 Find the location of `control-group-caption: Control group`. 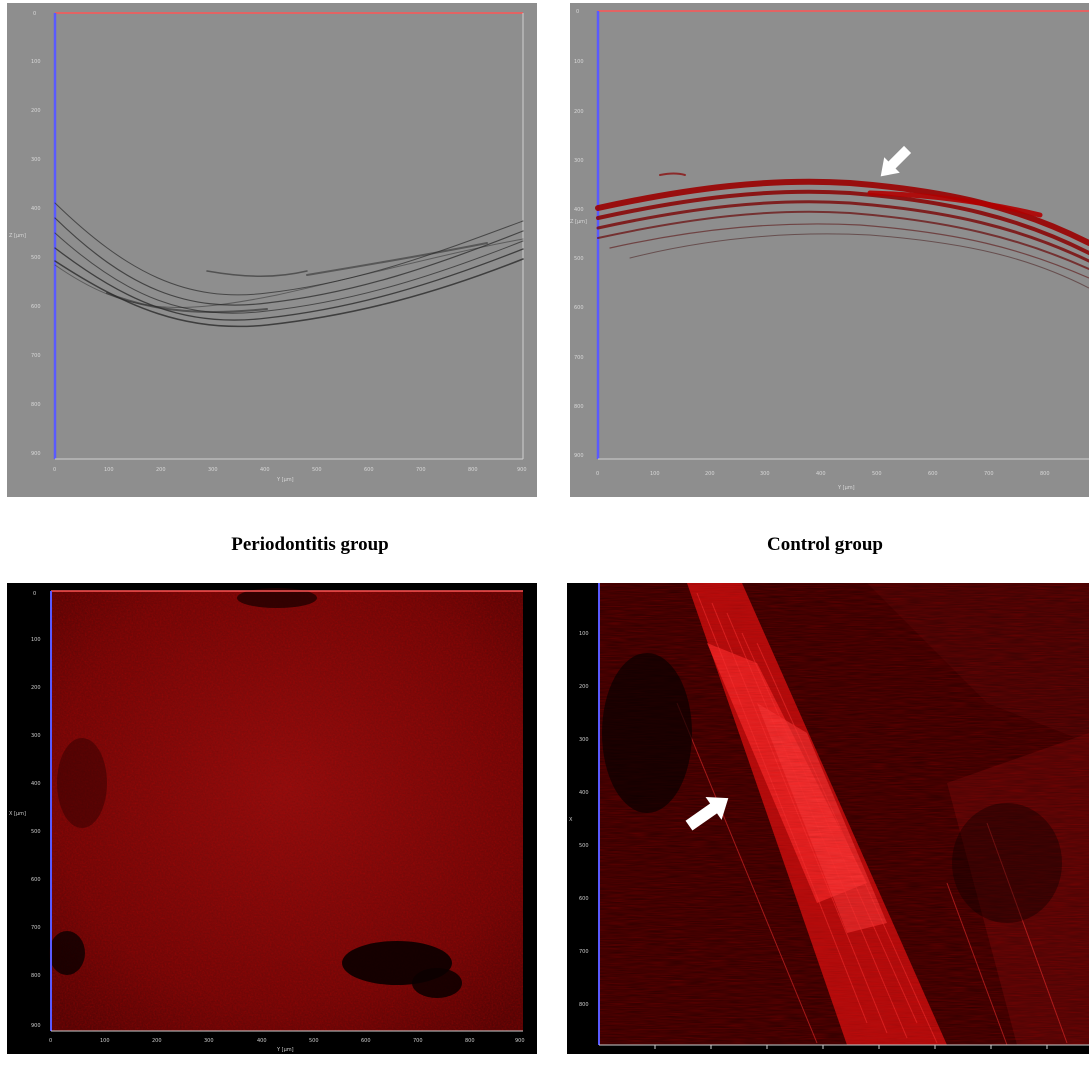

control-group-caption: Control group is located at coordinates (825, 545).